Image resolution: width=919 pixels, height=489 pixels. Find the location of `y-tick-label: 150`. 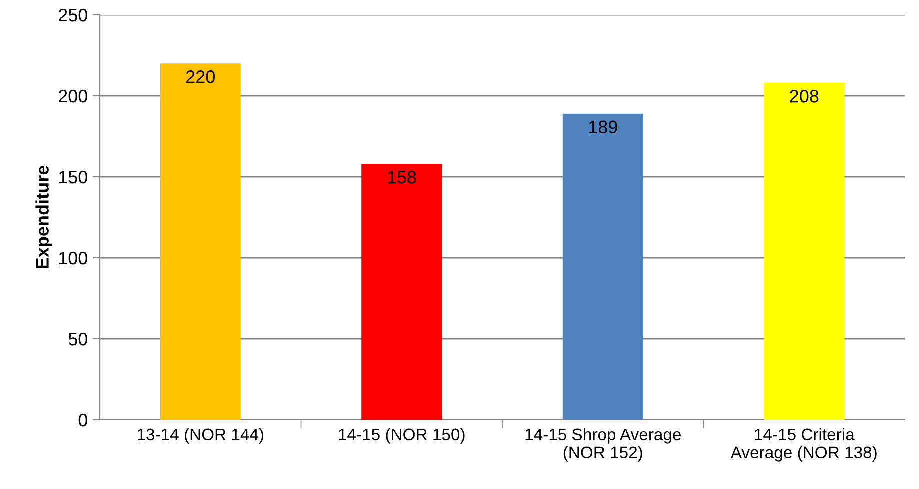

y-tick-label: 150 is located at coordinates (73, 177).